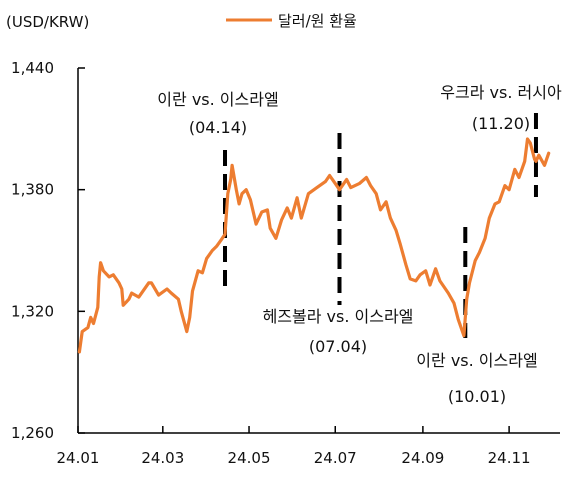 Image resolution: width=571 pixels, height=480 pixels. I want to click on legend: 달러/원 환율, so click(291, 21).